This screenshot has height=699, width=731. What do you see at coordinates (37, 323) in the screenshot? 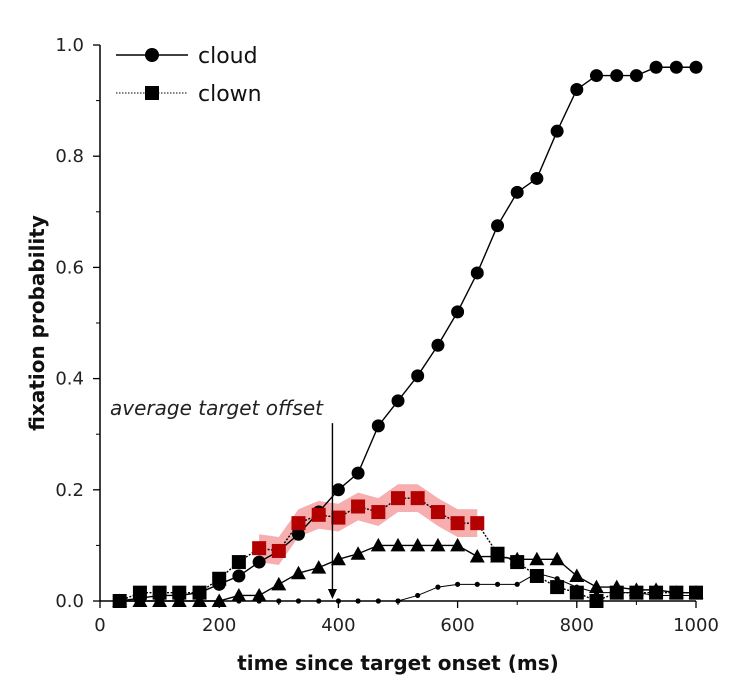
I see `y-axis-title: fixation probability` at bounding box center [37, 323].